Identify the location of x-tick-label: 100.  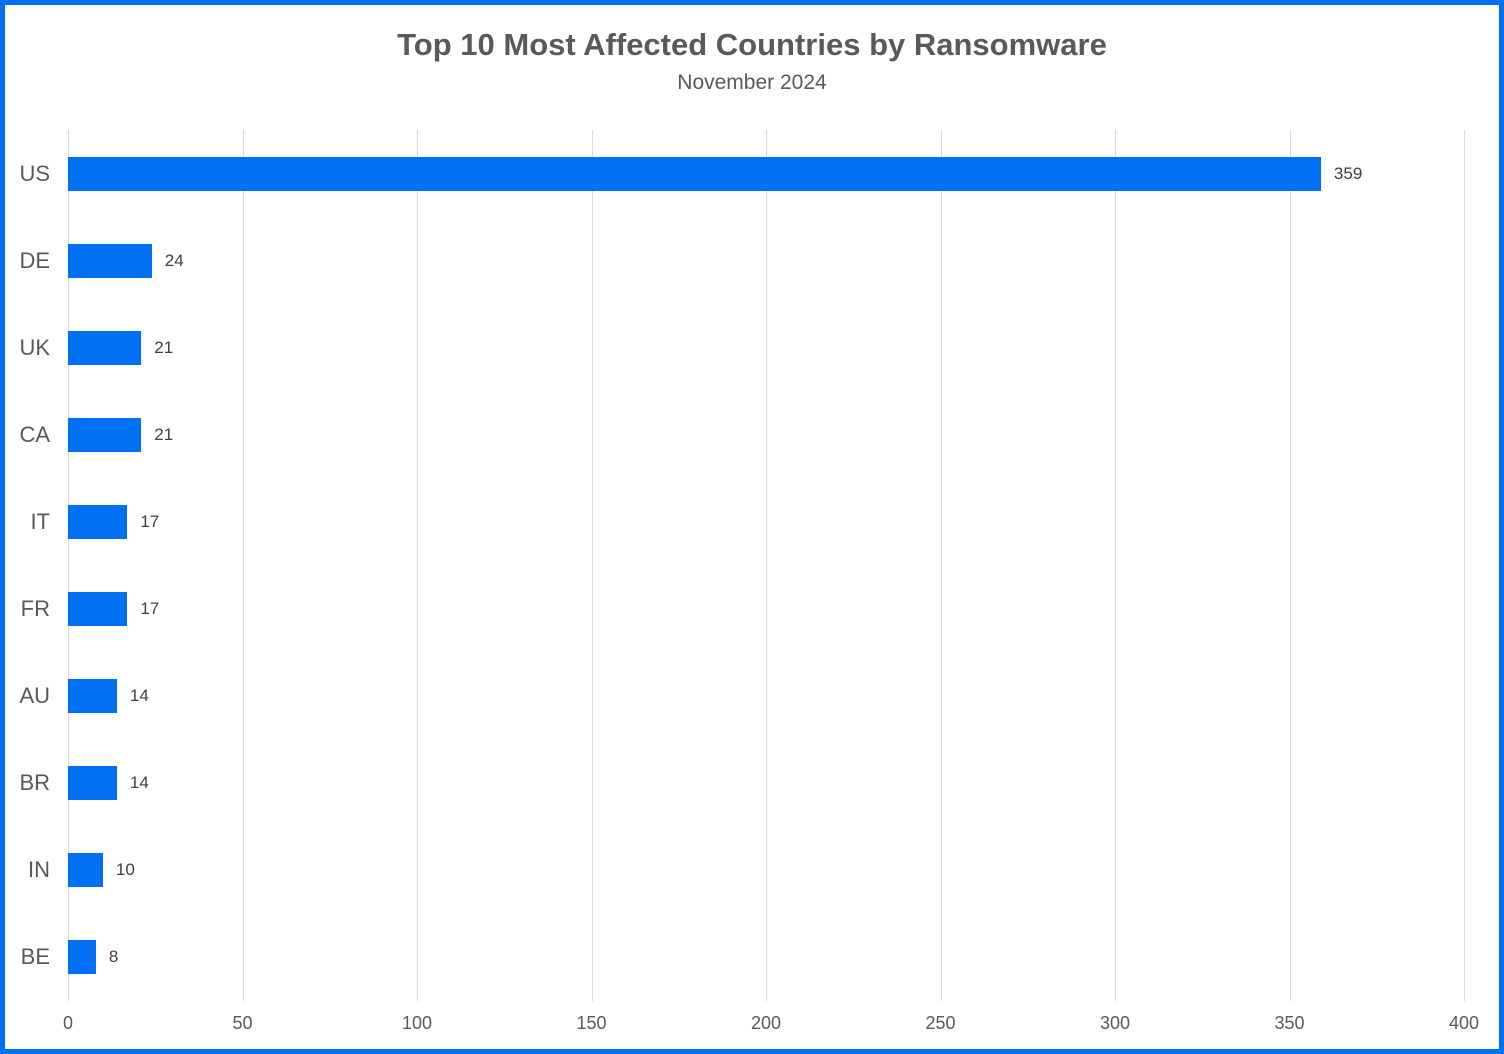
(417, 1023).